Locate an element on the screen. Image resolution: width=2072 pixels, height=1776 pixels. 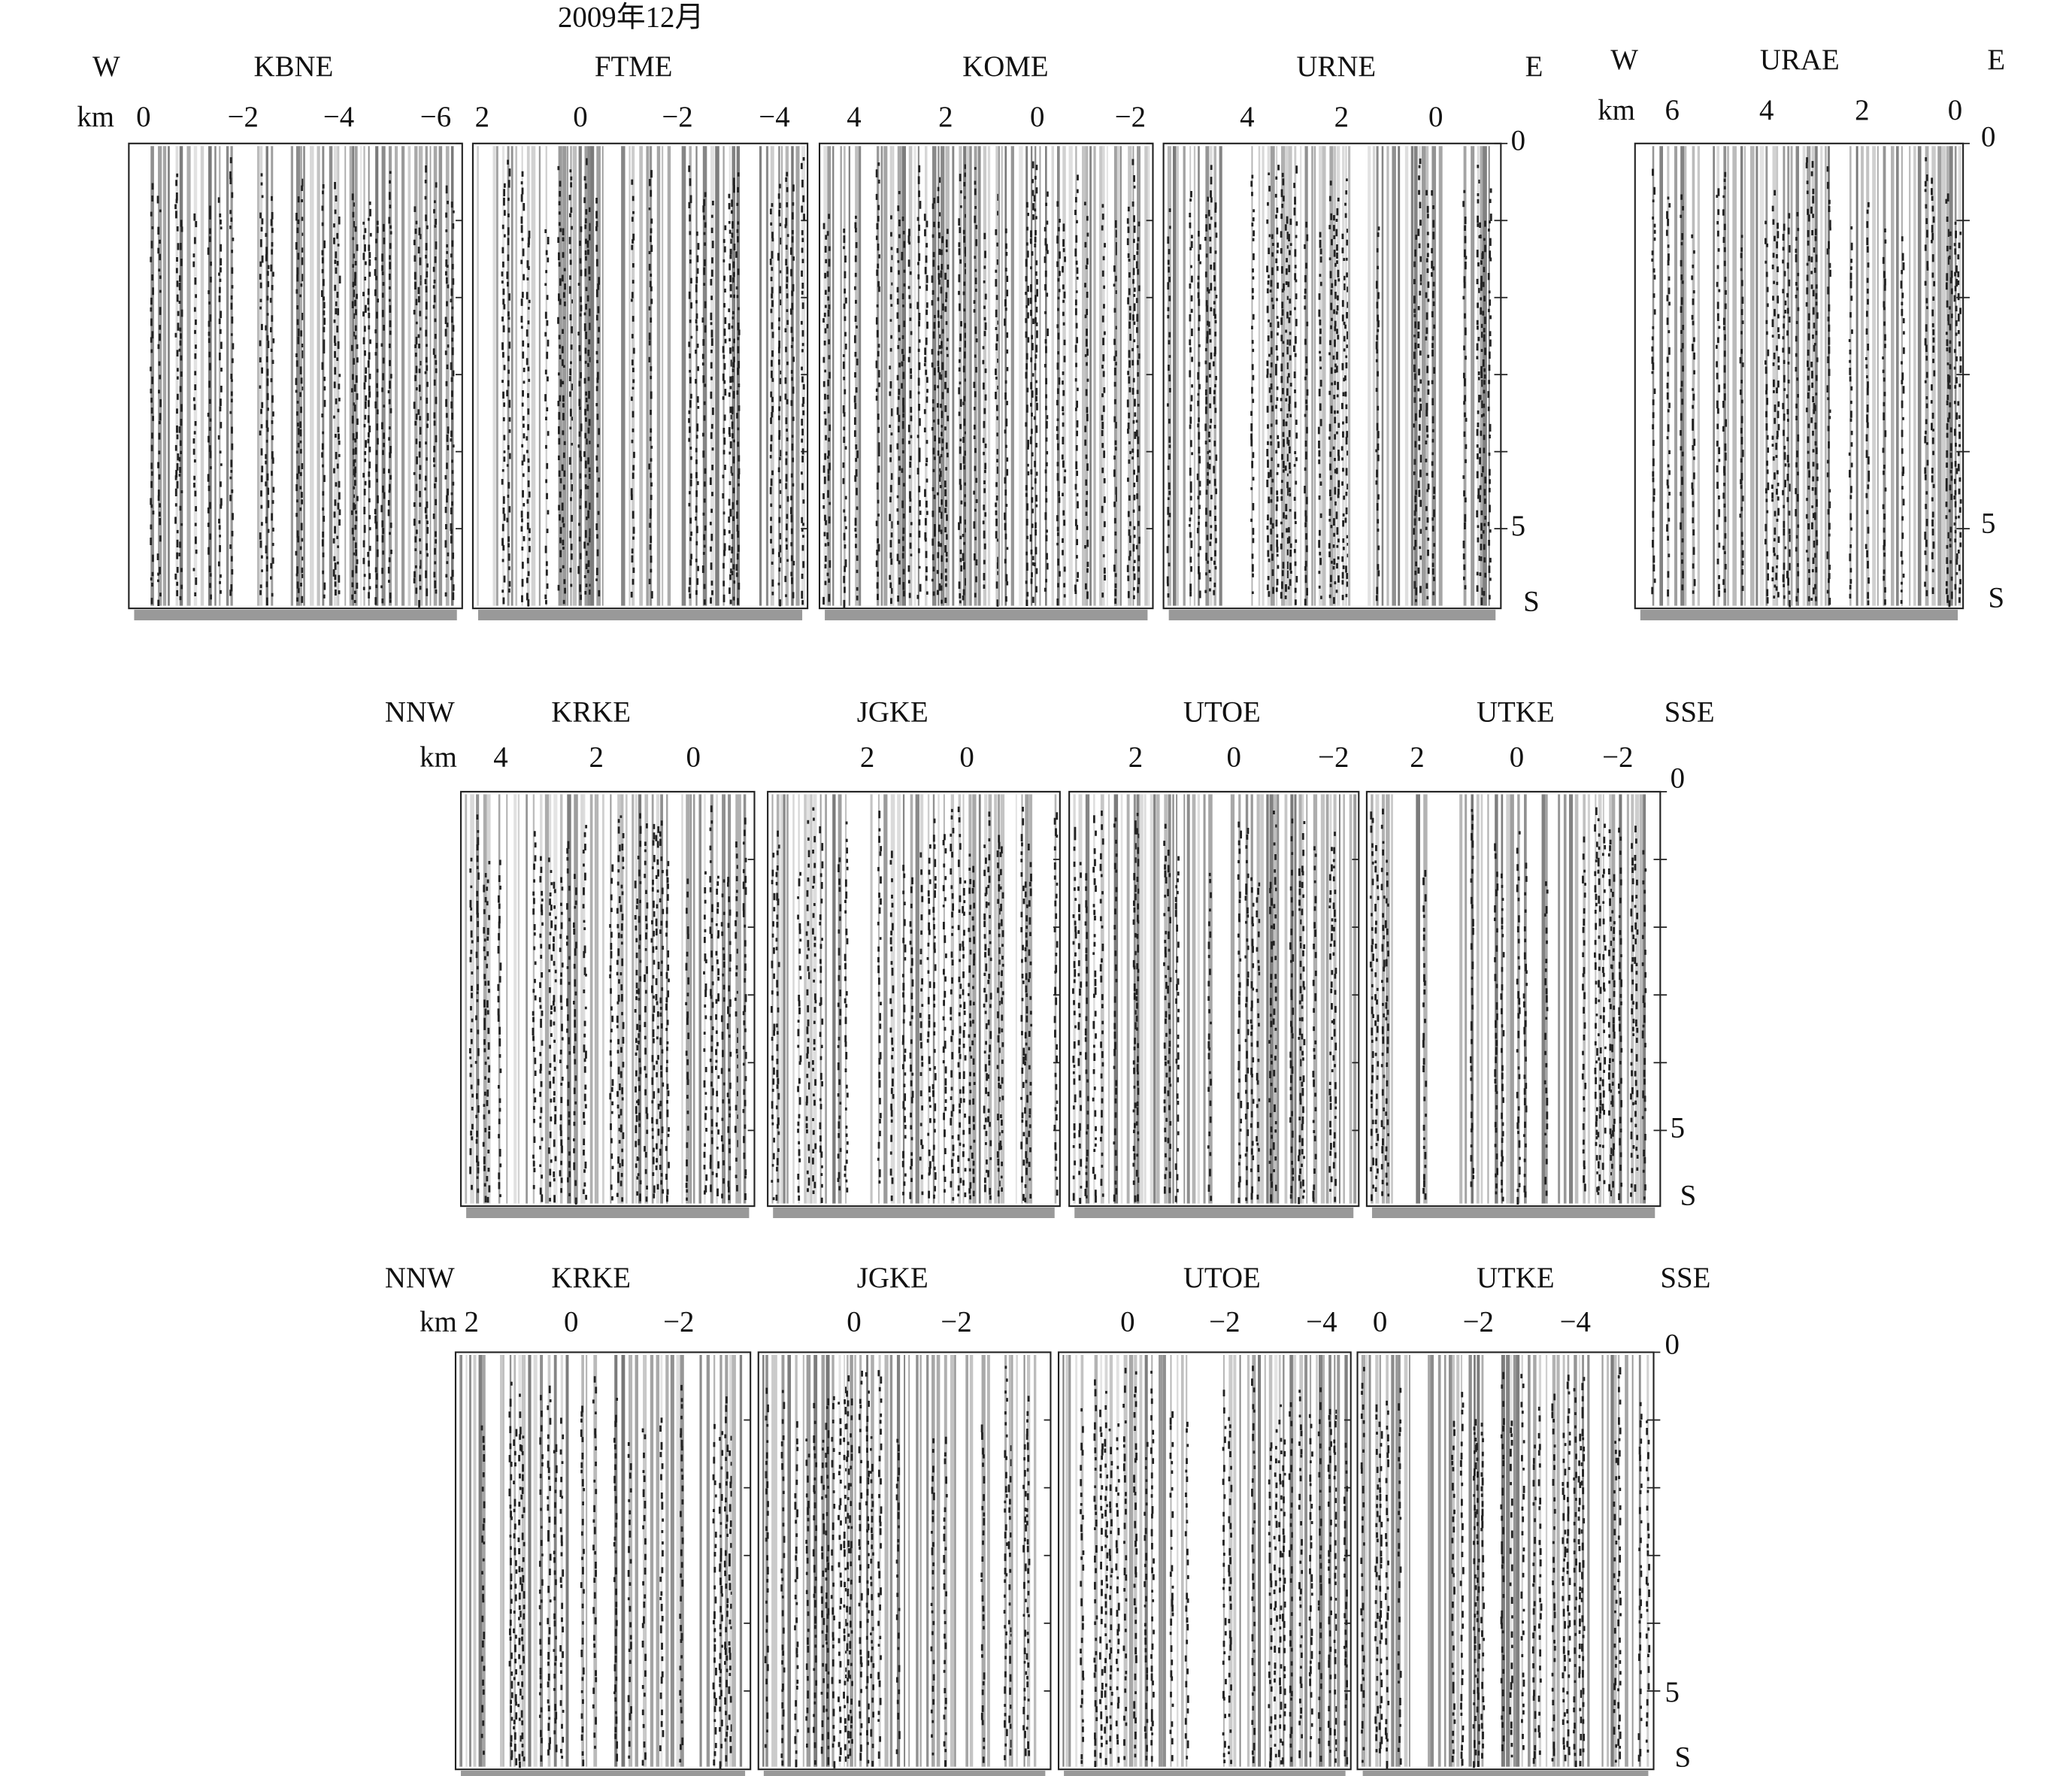
station-name: FTME is located at coordinates (634, 66).